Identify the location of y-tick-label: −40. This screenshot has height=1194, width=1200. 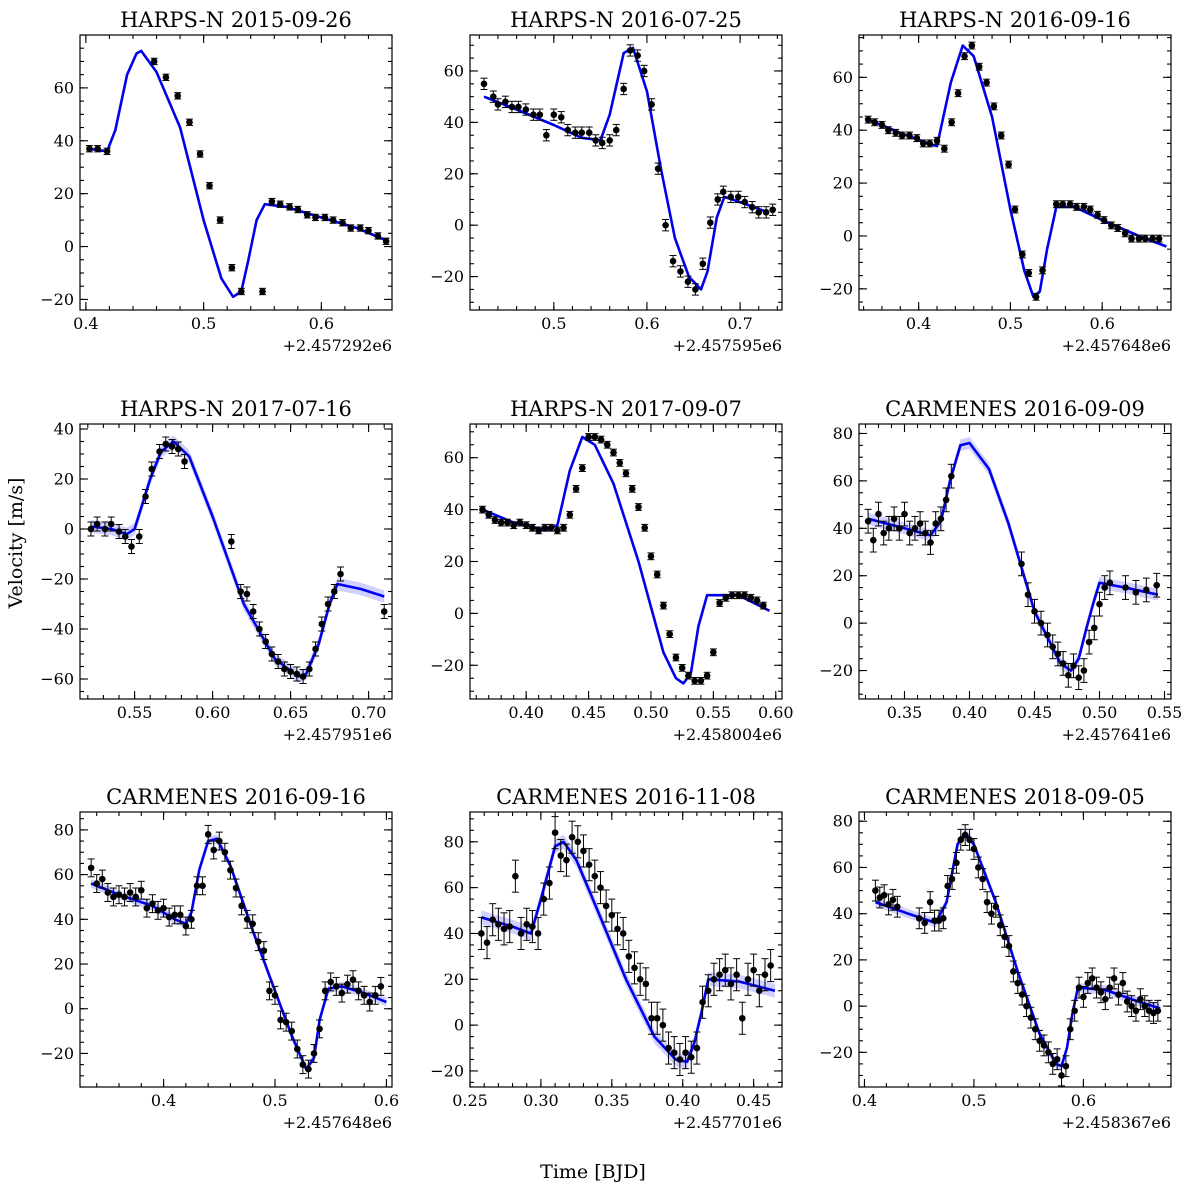
(57, 629).